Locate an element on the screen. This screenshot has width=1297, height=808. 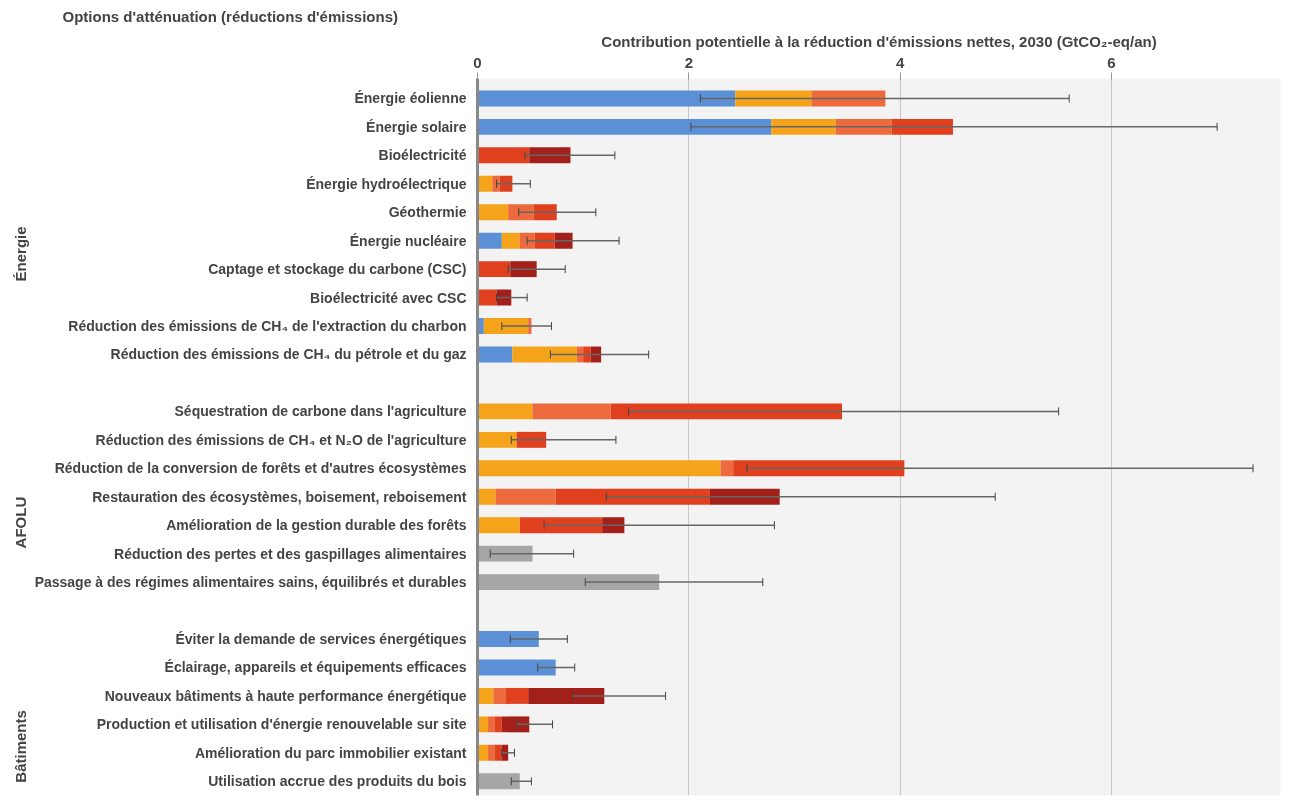
y-axis-title: Options d'atténuation (réductions d'émissions) is located at coordinates (230, 16).